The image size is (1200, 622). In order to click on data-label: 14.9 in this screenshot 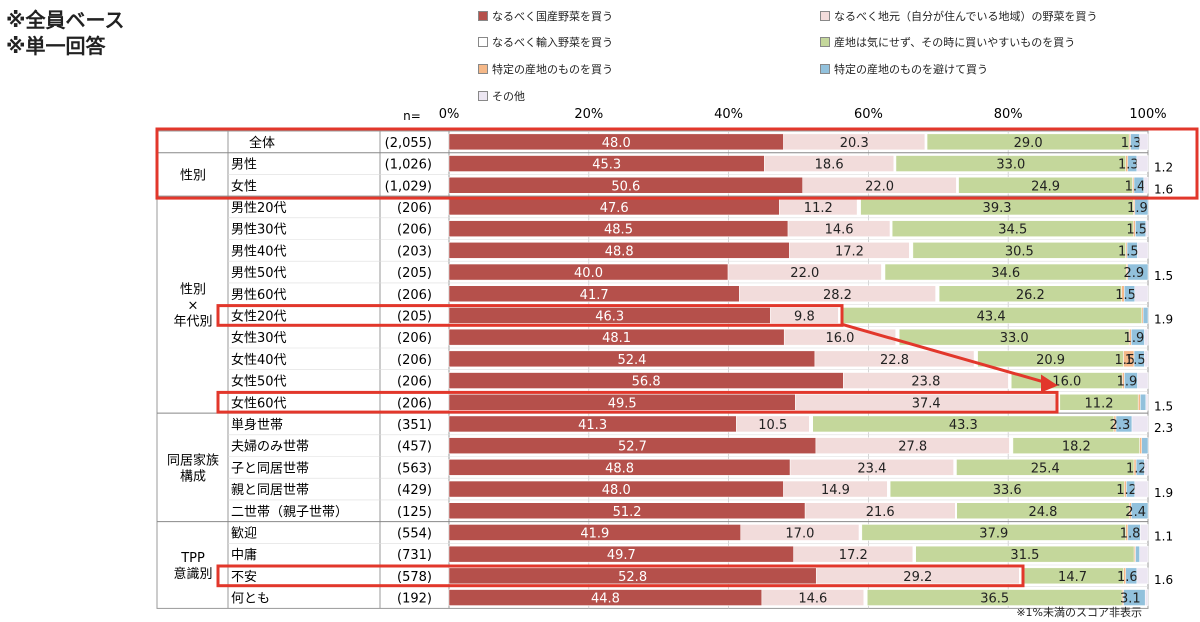, I will do `click(835, 490)`.